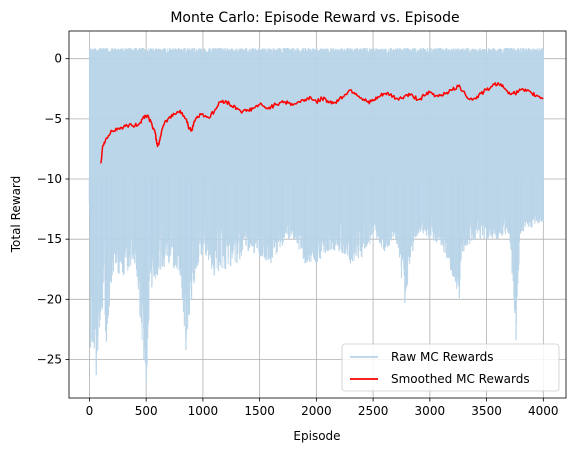 This screenshot has height=453, width=574. Describe the element at coordinates (316, 436) in the screenshot. I see `x-axis-label: Episode` at that location.